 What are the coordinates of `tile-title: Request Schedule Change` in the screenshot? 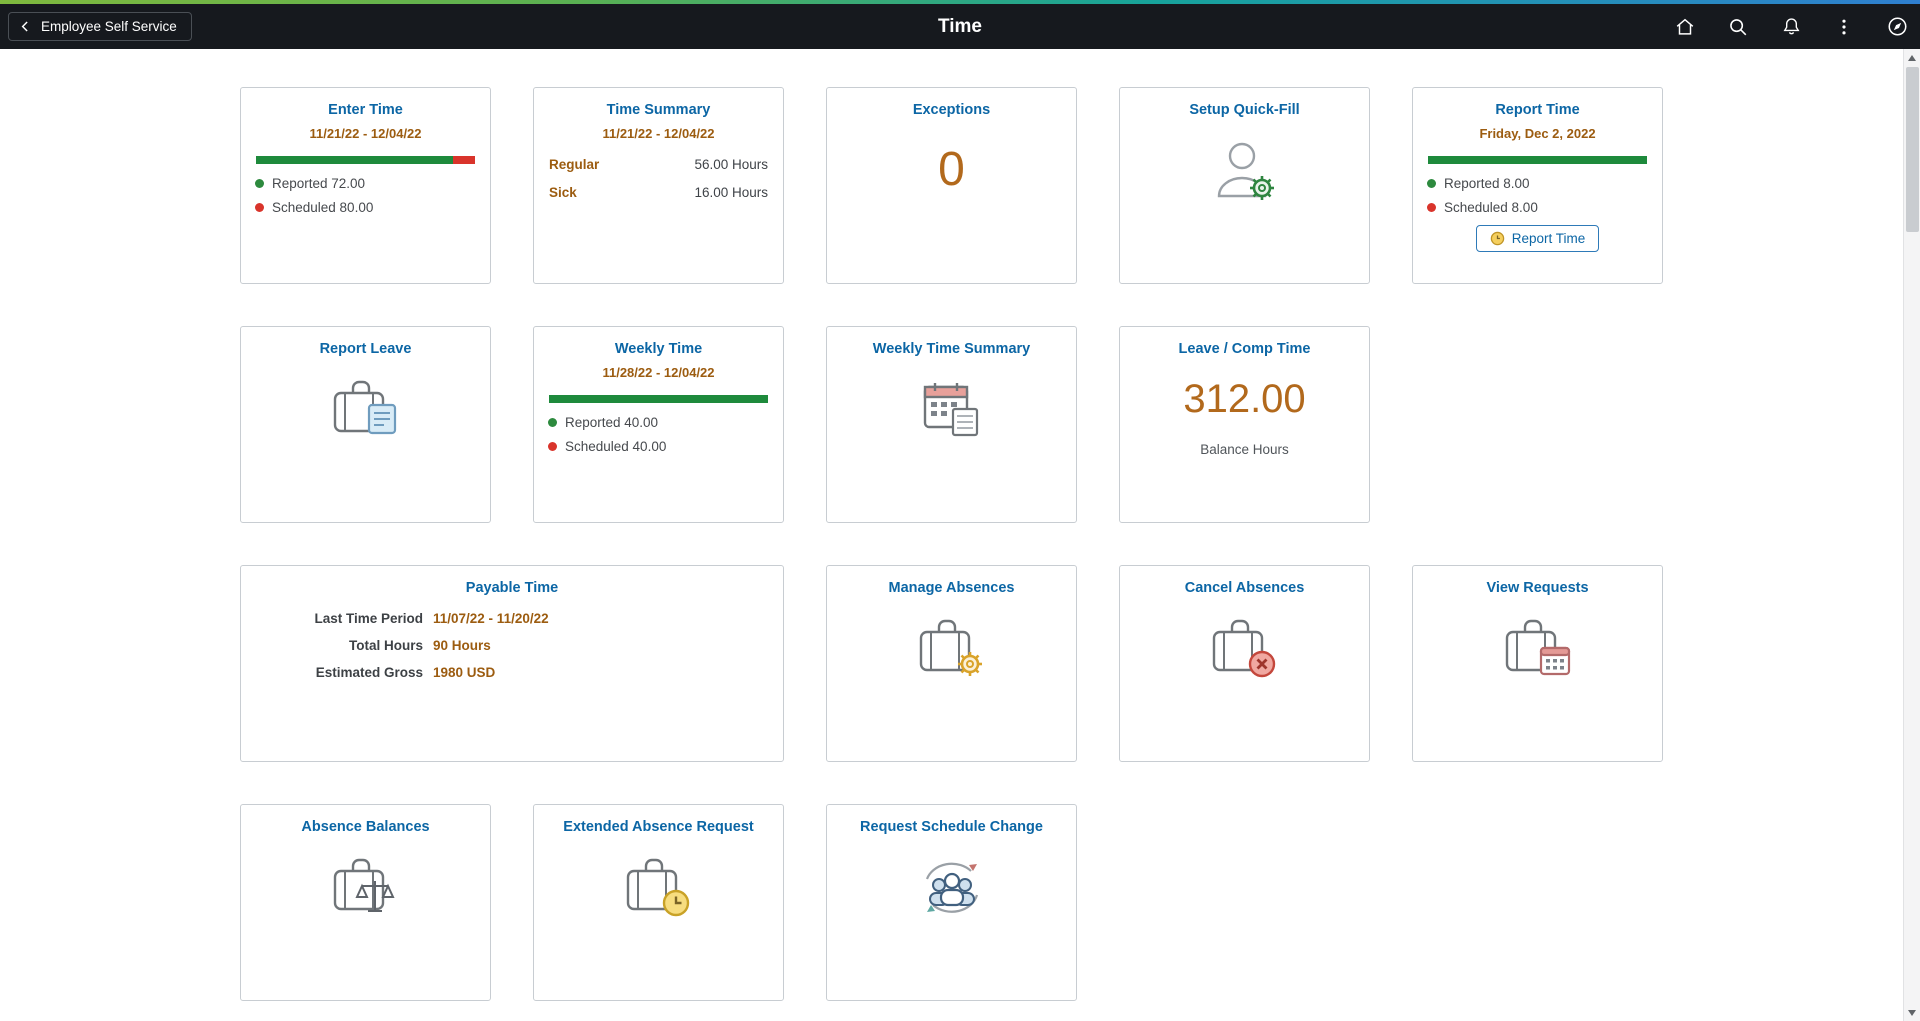 It's located at (951, 827).